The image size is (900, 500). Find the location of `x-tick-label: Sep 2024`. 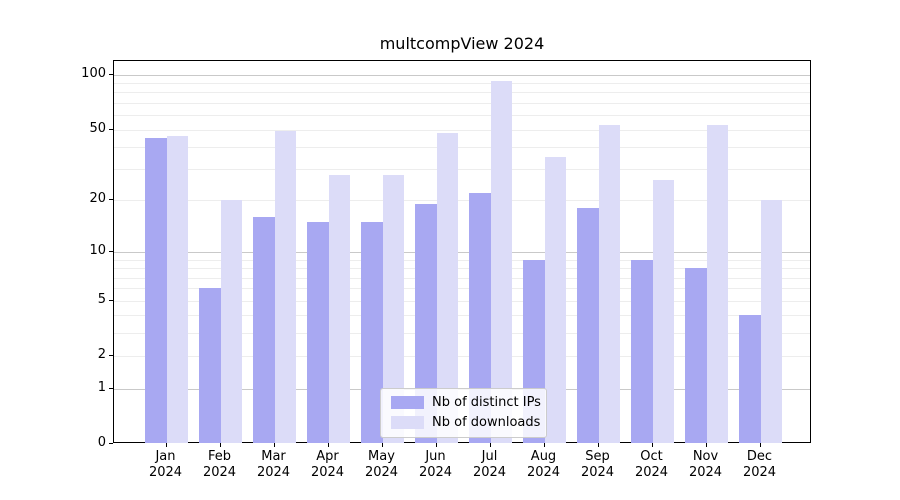

x-tick-label: Sep 2024 is located at coordinates (597, 464).